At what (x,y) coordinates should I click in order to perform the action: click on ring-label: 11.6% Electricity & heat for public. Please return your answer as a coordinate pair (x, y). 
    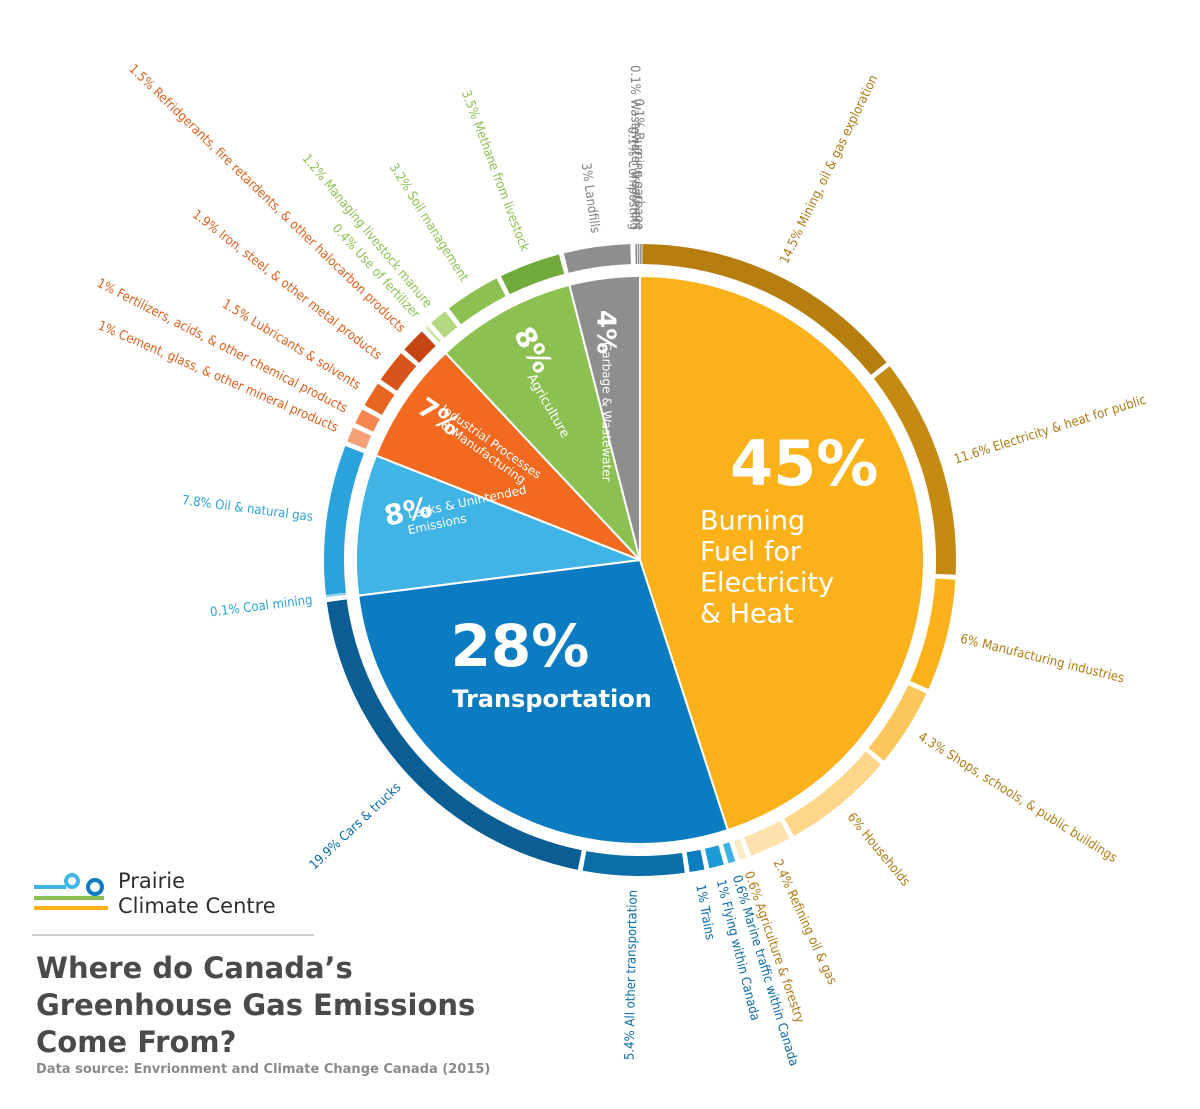
    Looking at the image, I should click on (1050, 430).